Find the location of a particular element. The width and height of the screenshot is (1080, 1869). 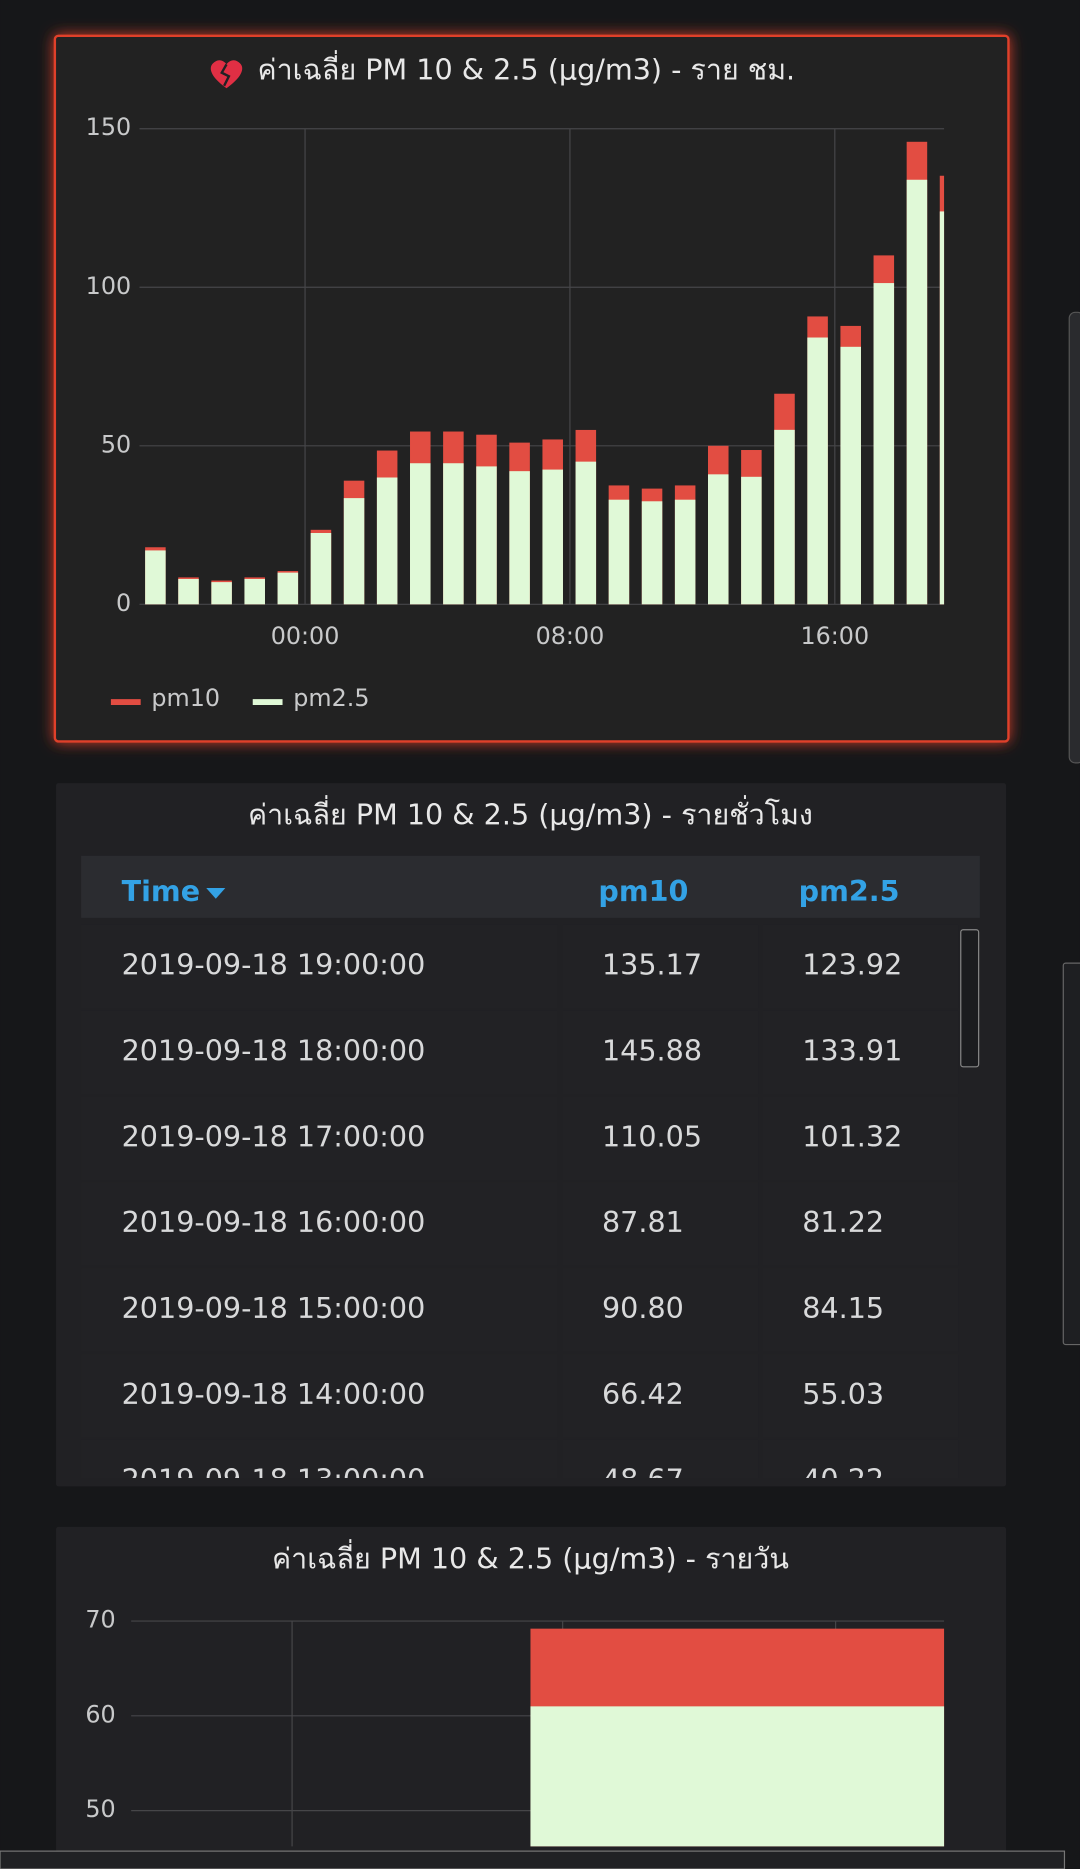

x-tick-label: 08:00 is located at coordinates (570, 636).